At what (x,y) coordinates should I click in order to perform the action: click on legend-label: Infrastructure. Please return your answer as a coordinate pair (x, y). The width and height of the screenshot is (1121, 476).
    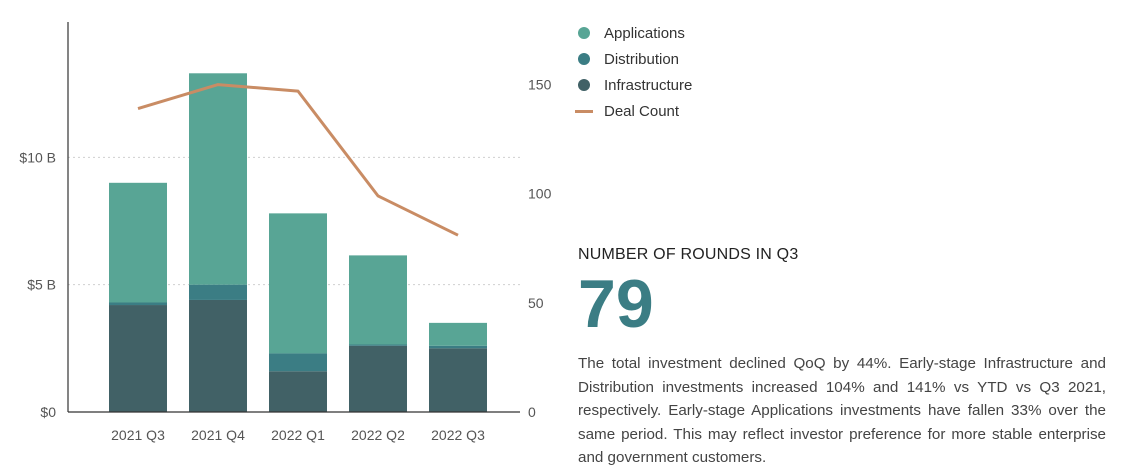
    Looking at the image, I should click on (648, 85).